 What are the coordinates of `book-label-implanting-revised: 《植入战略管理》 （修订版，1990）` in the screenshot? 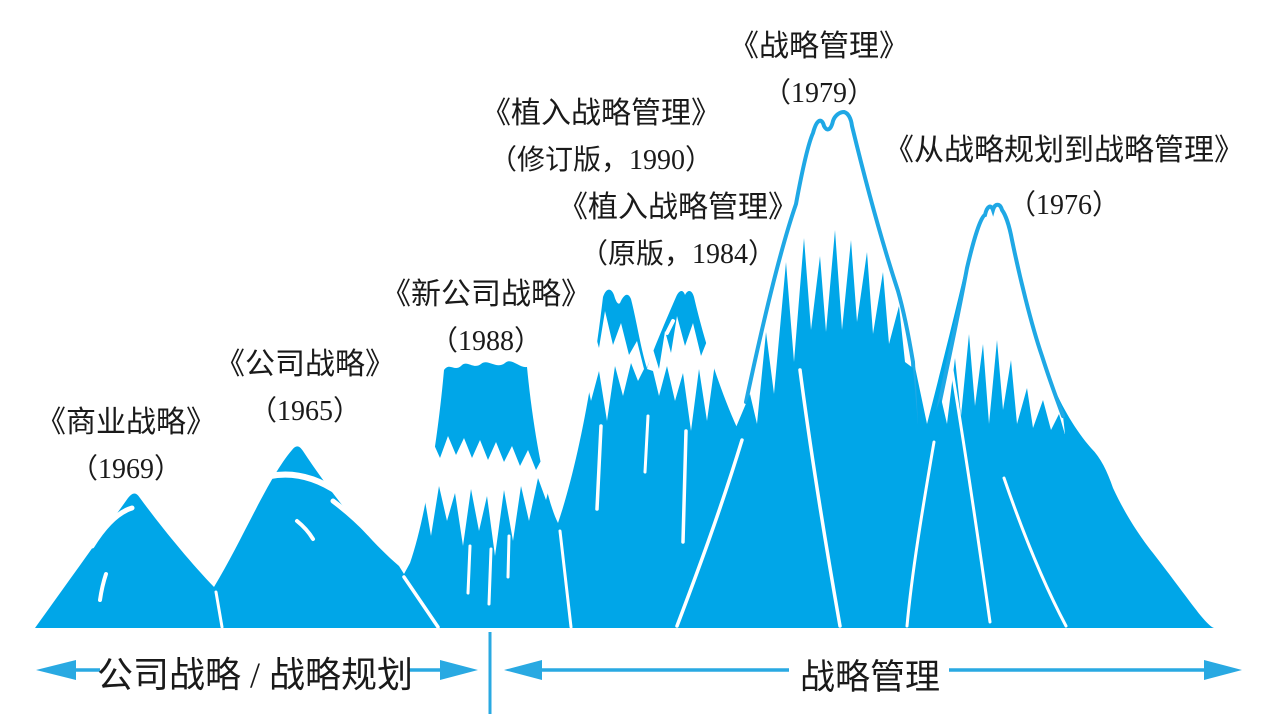 It's located at (601, 137).